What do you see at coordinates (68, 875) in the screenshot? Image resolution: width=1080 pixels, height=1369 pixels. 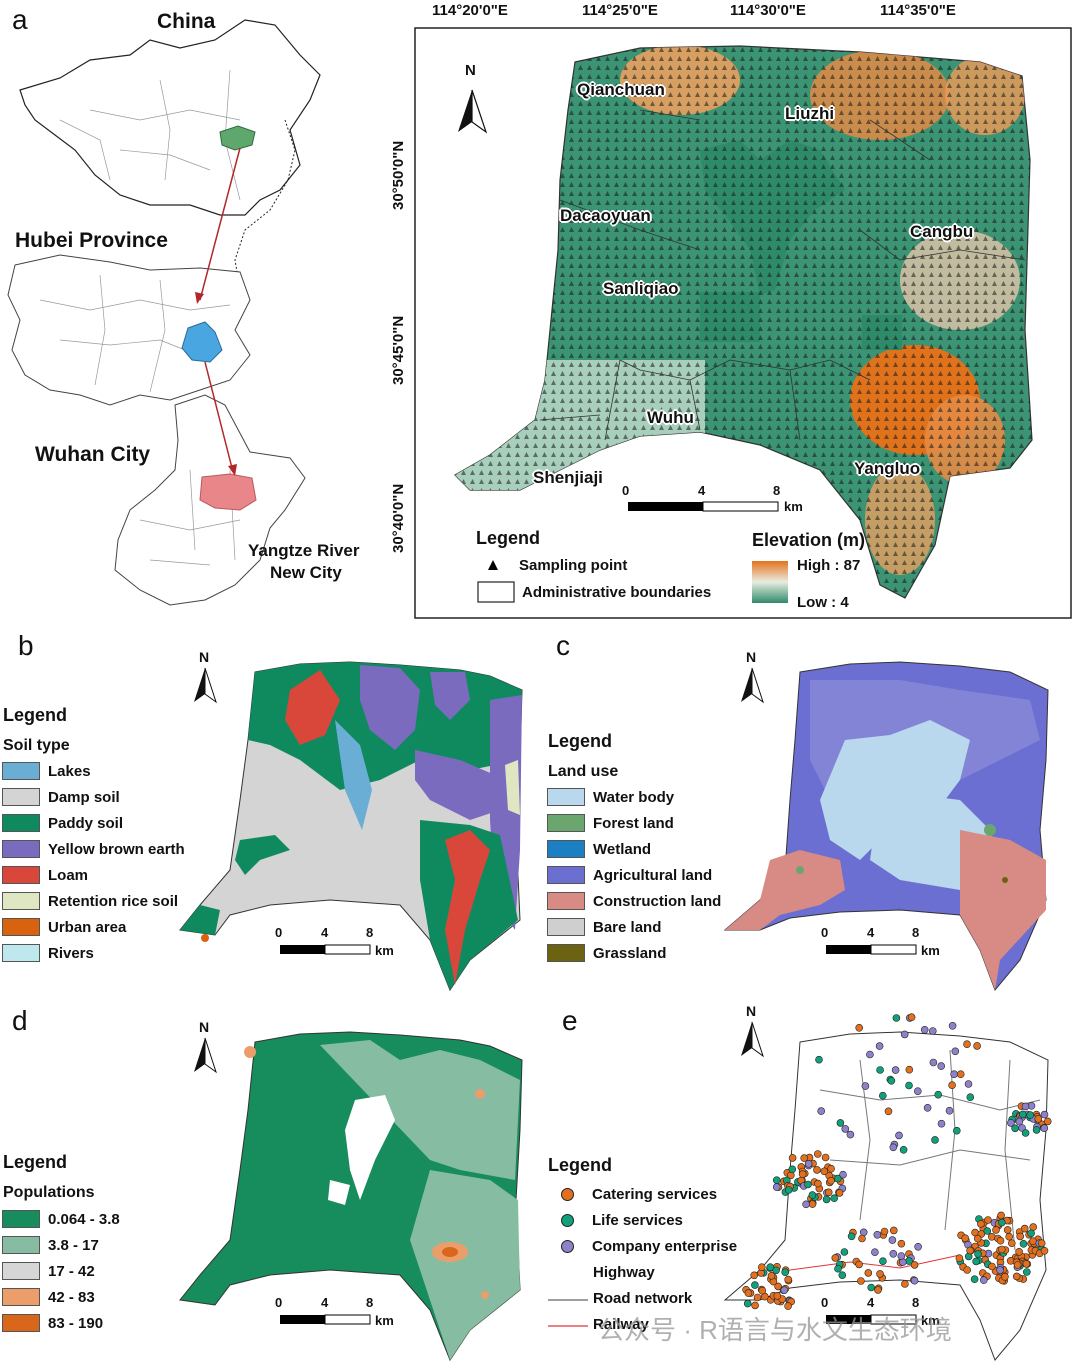 I see `legend-label: Loam` at bounding box center [68, 875].